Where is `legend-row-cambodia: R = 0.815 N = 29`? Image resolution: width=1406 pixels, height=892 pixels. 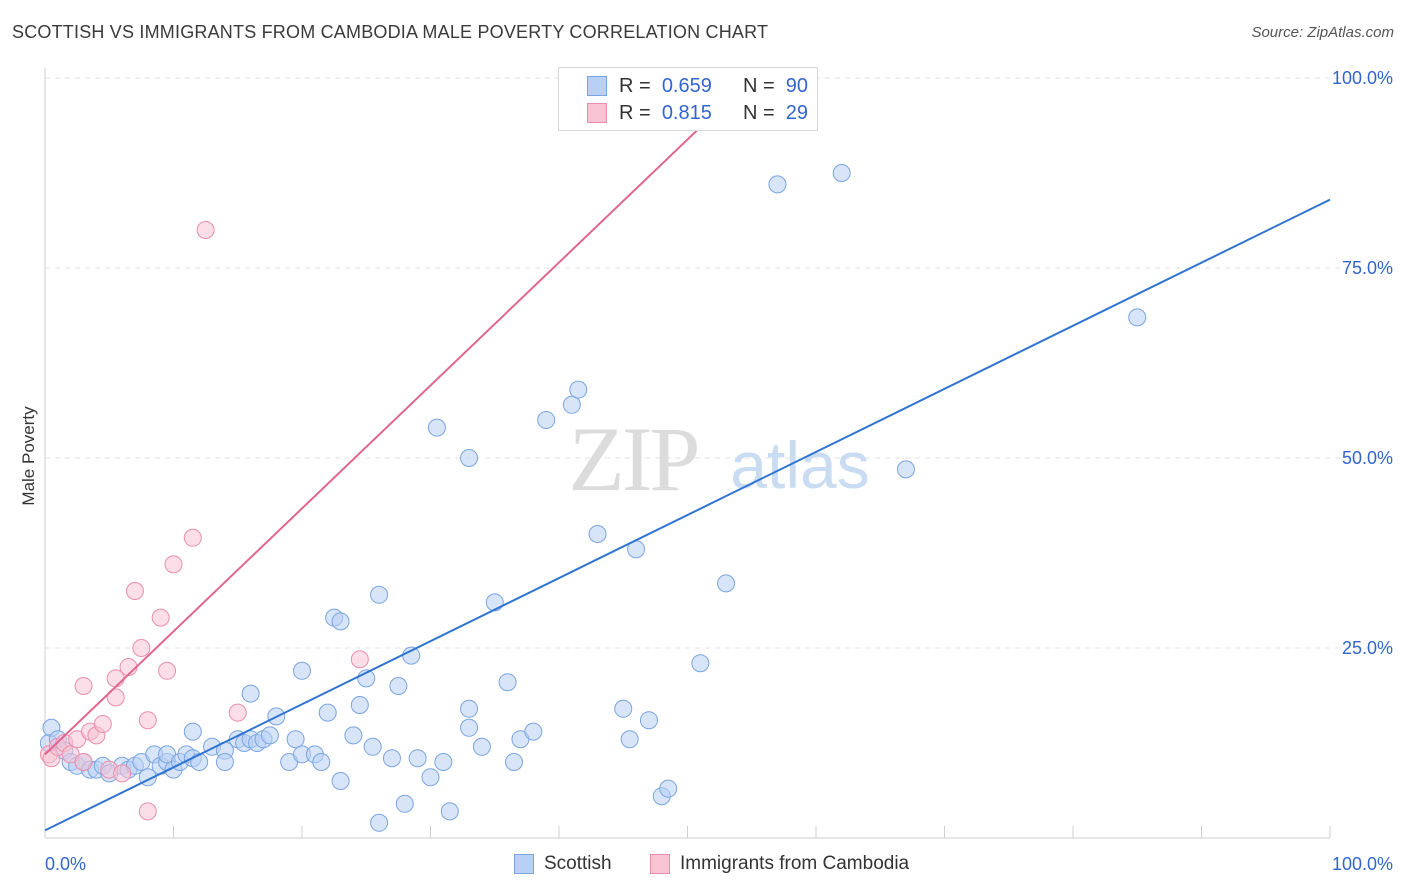 legend-row-cambodia: R = 0.815 N = 29 is located at coordinates (697, 113).